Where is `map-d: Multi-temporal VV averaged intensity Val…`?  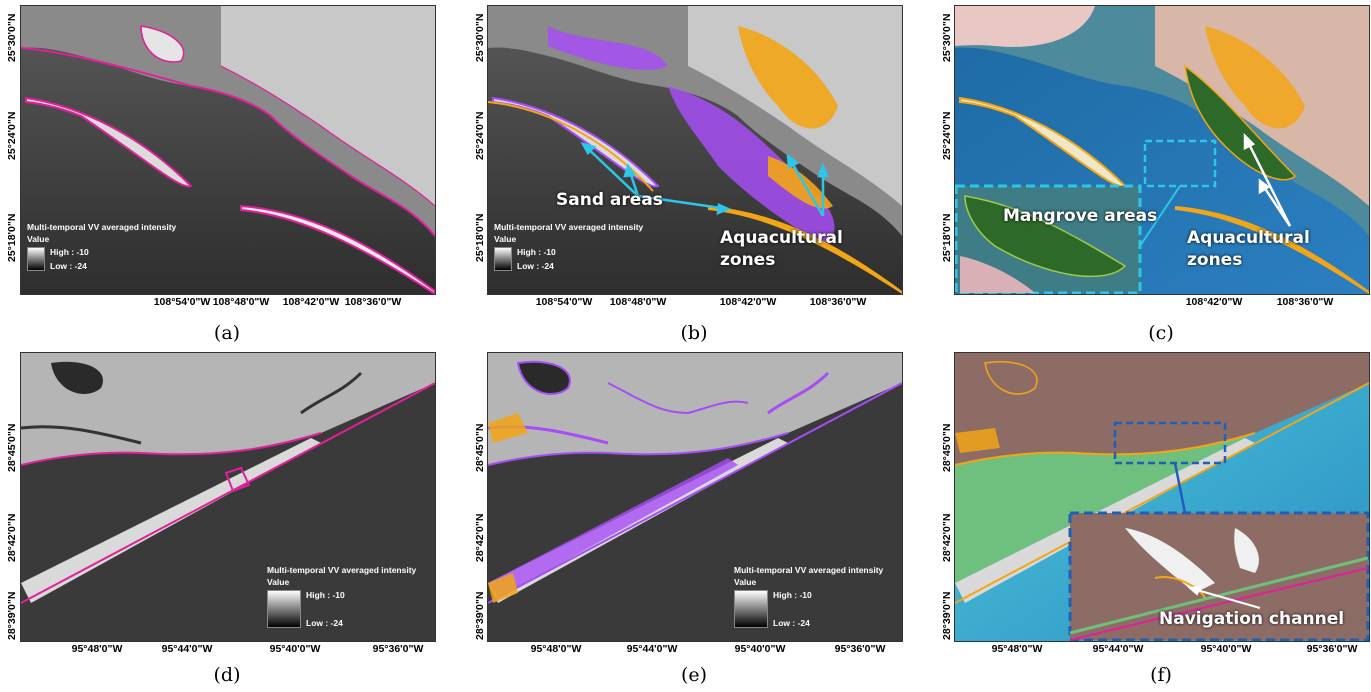 map-d: Multi-temporal VV averaged intensity Val… is located at coordinates (228, 497).